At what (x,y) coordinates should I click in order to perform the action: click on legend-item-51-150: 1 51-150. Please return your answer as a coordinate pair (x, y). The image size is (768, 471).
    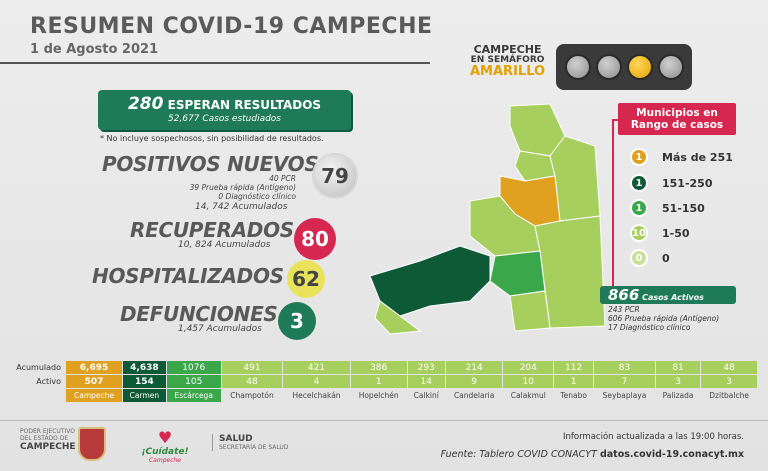
    Looking at the image, I should click on (667, 208).